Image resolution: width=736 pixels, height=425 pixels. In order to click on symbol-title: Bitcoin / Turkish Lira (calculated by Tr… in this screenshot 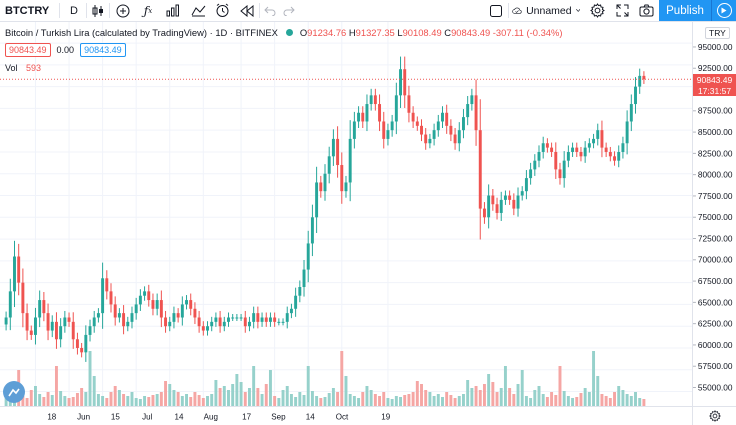, I will do `click(141, 32)`.